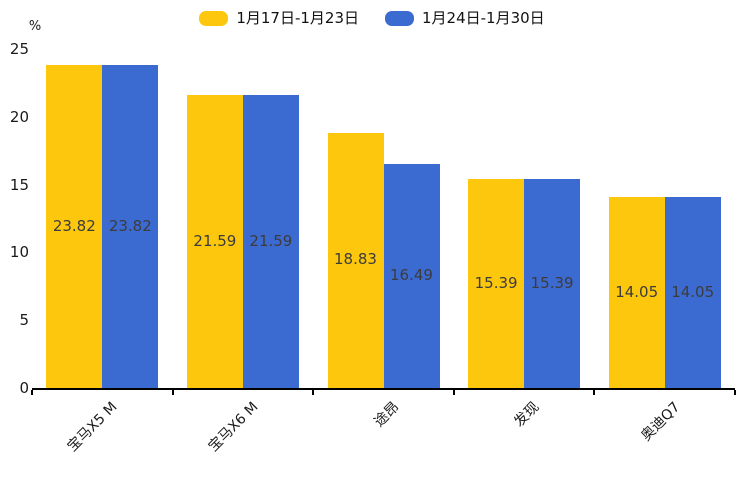 Image resolution: width=744 pixels, height=496 pixels. What do you see at coordinates (660, 422) in the screenshot?
I see `x-category-label: 奥迪Q7` at bounding box center [660, 422].